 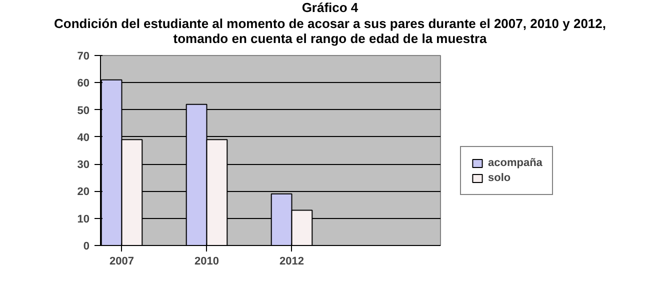 I want to click on y-tick-label: 70, so click(x=83, y=56).